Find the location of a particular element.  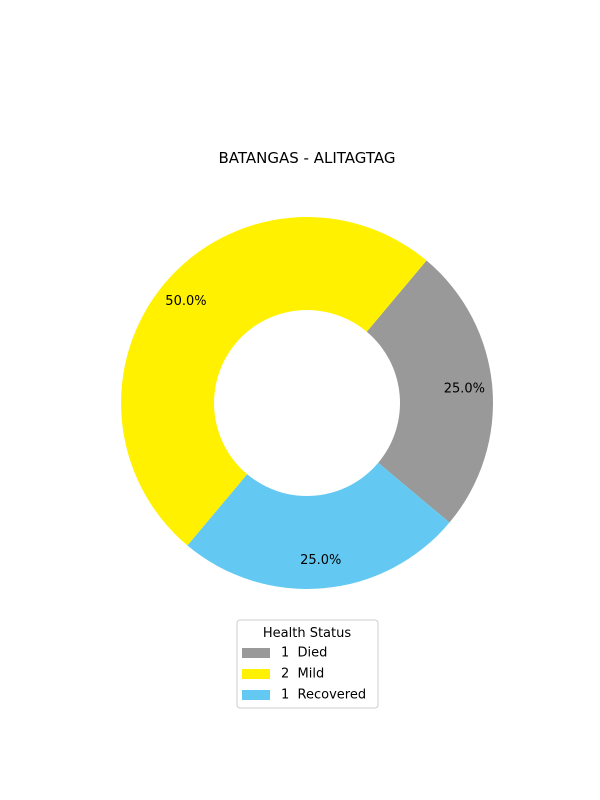

percent-label-recovered: 25.0% is located at coordinates (320, 560).